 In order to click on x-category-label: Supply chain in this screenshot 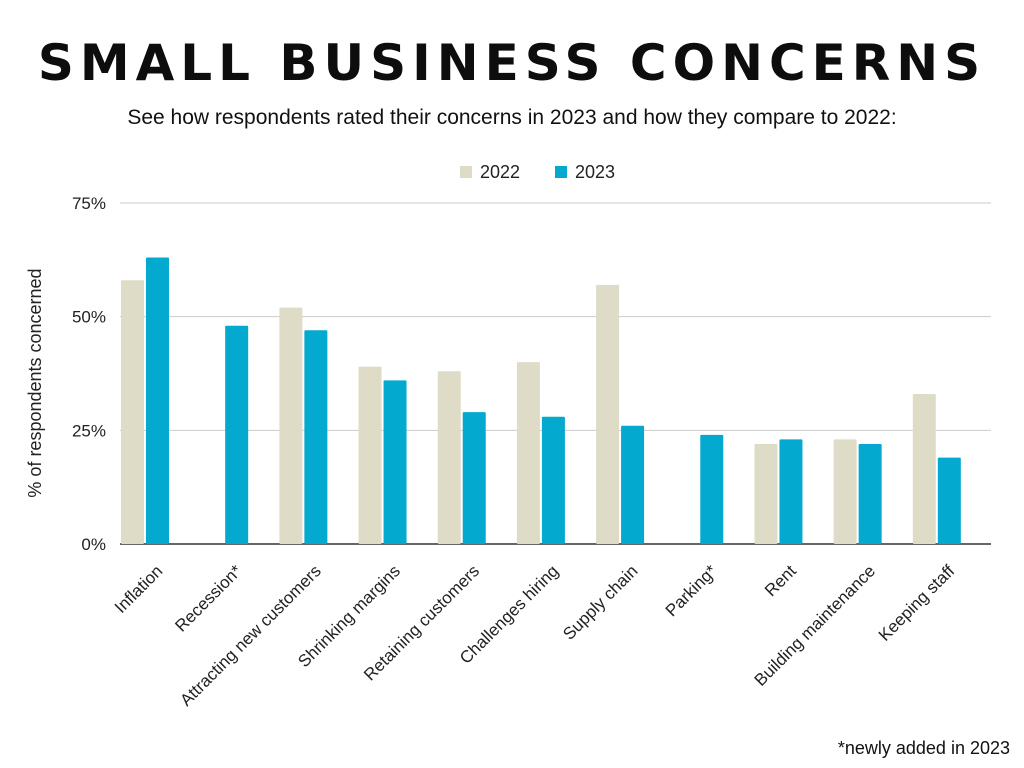, I will do `click(600, 602)`.